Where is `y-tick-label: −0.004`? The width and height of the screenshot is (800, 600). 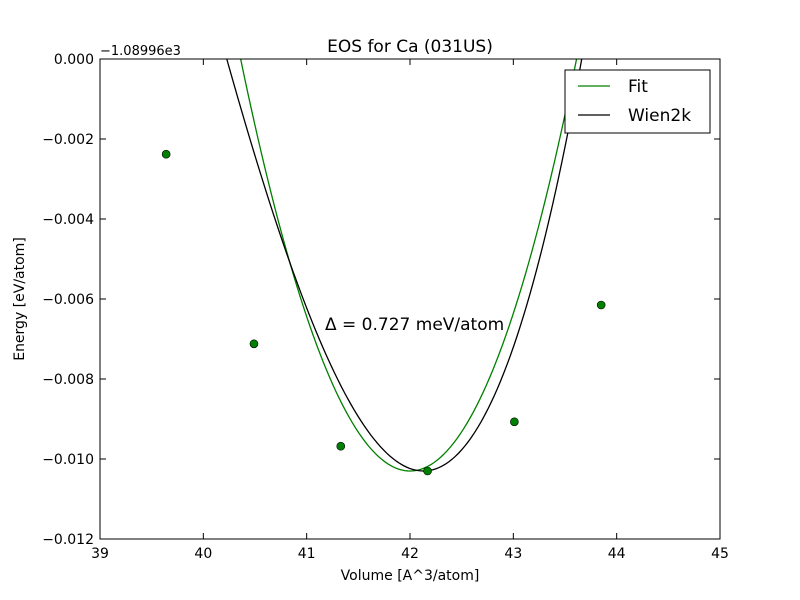 y-tick-label: −0.004 is located at coordinates (68, 220).